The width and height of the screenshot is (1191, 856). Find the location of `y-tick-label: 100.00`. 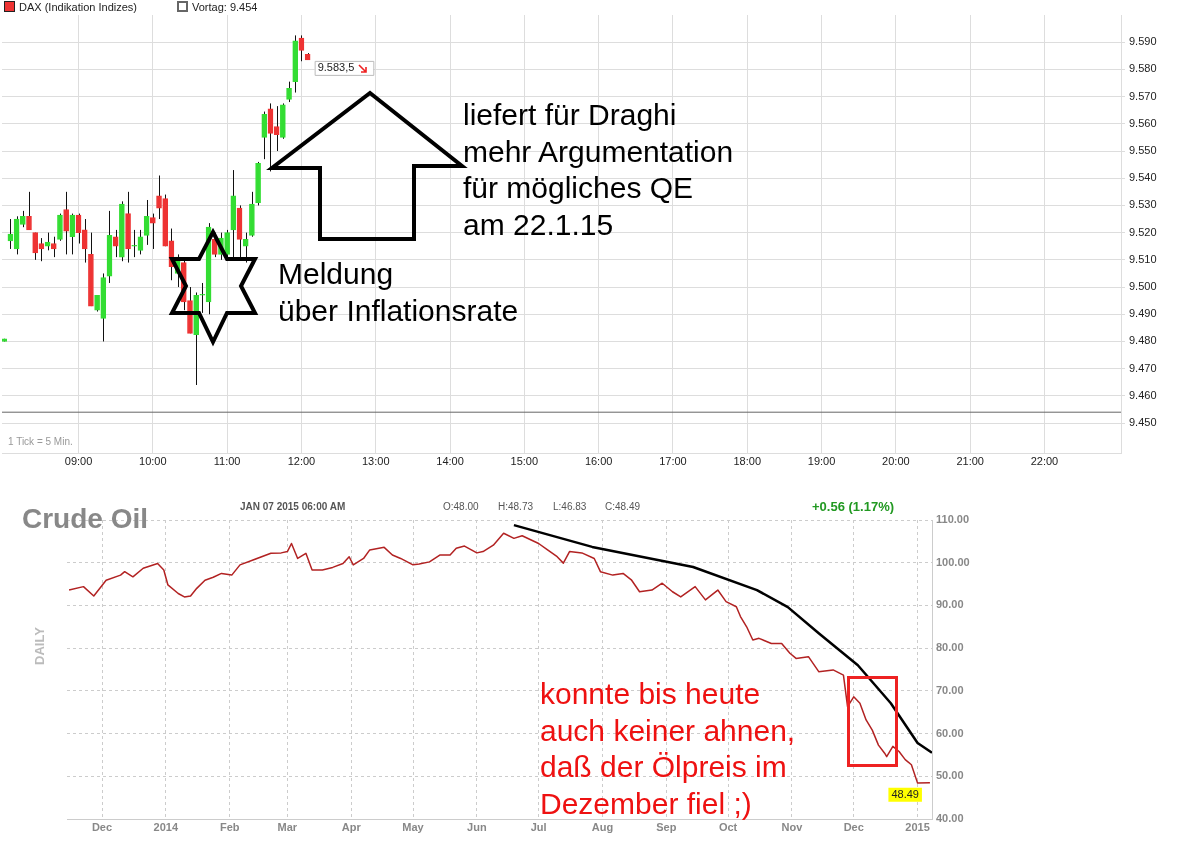

y-tick-label: 100.00 is located at coordinates (953, 561).